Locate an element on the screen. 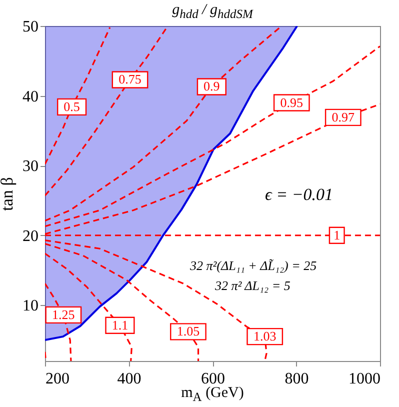 Image resolution: width=399 pixels, height=407 pixels. x-tick-label: 400 is located at coordinates (129, 379).